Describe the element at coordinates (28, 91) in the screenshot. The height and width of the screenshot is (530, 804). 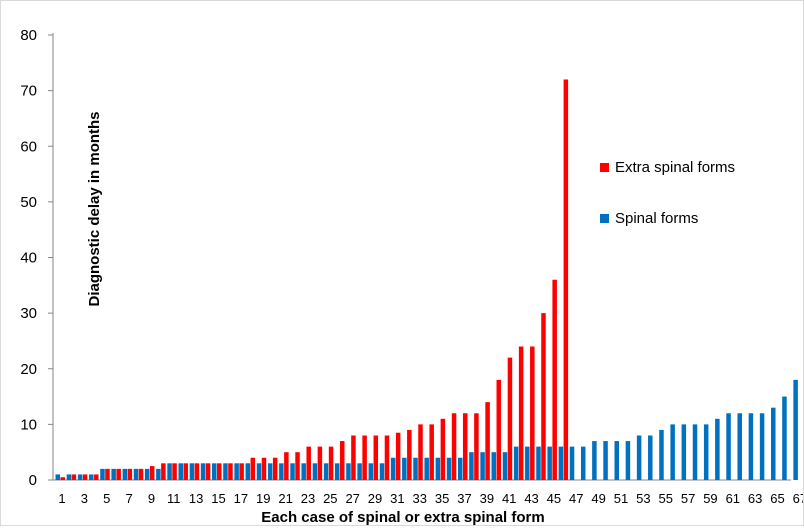
I see `y-tick-label: 70` at that location.